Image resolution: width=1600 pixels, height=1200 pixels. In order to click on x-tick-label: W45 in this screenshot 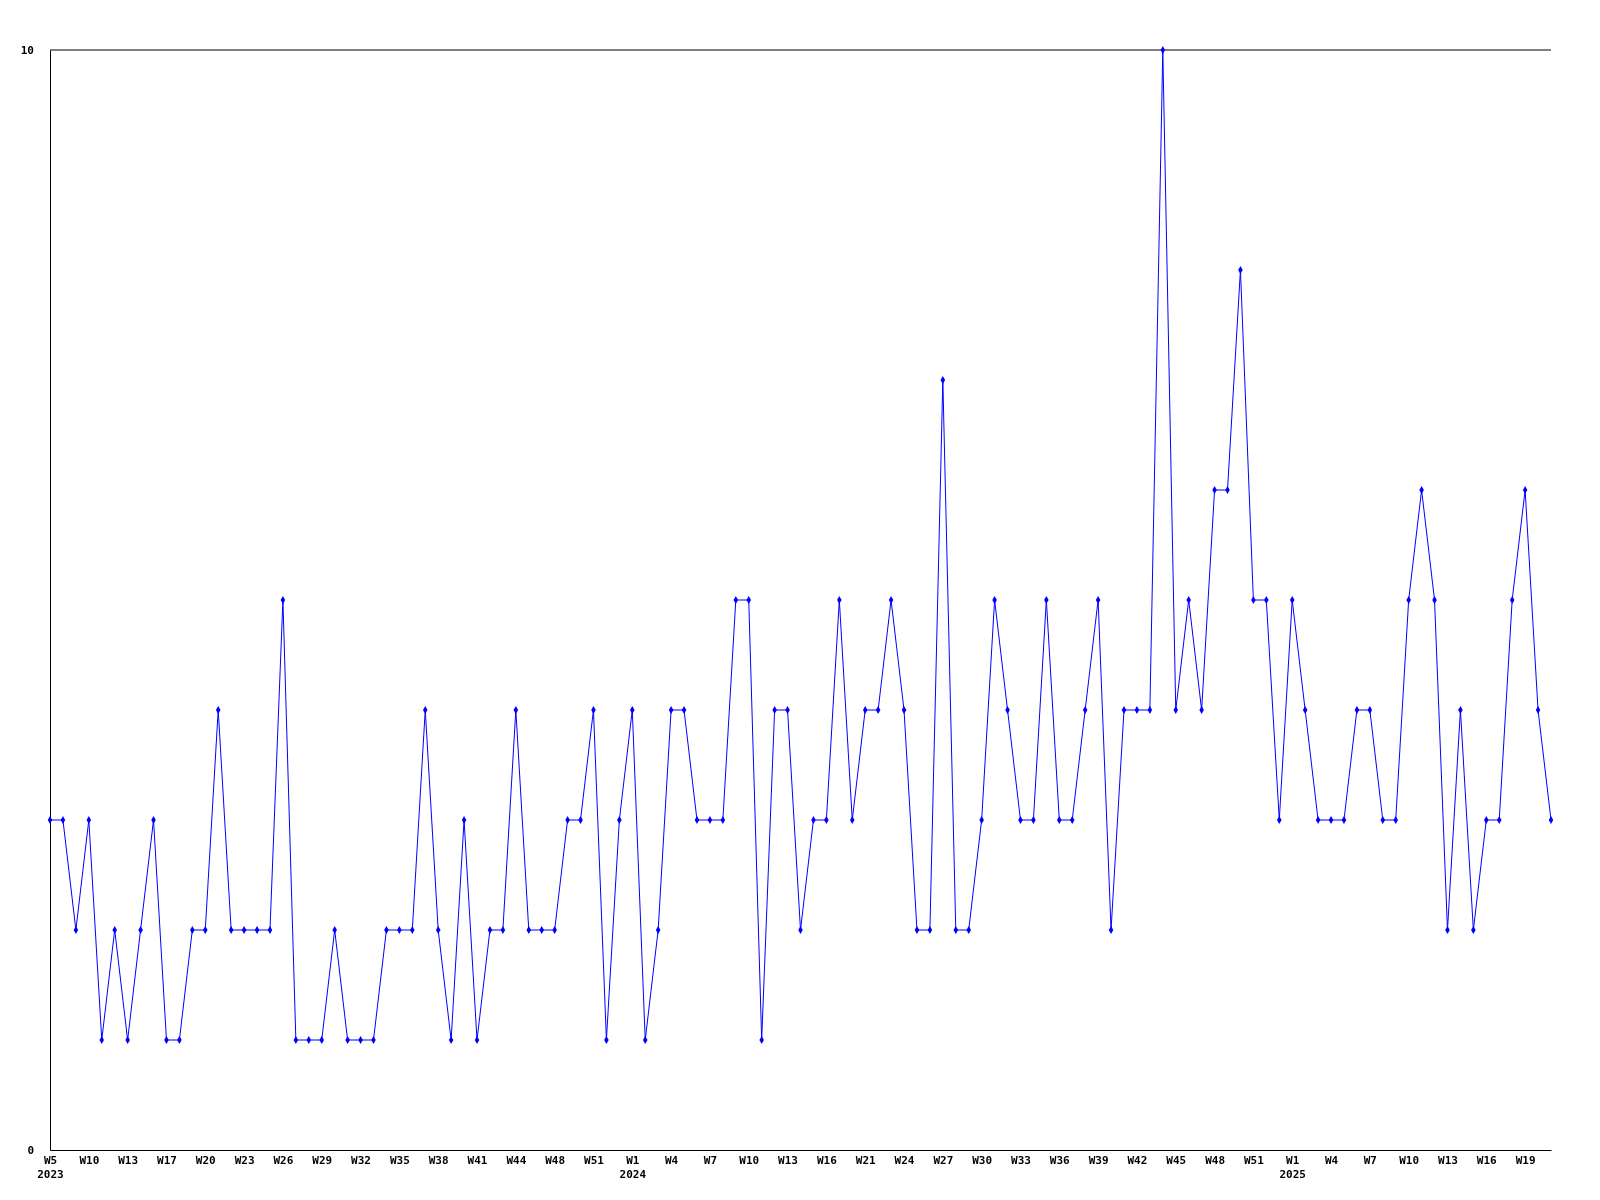, I will do `click(1176, 1160)`.